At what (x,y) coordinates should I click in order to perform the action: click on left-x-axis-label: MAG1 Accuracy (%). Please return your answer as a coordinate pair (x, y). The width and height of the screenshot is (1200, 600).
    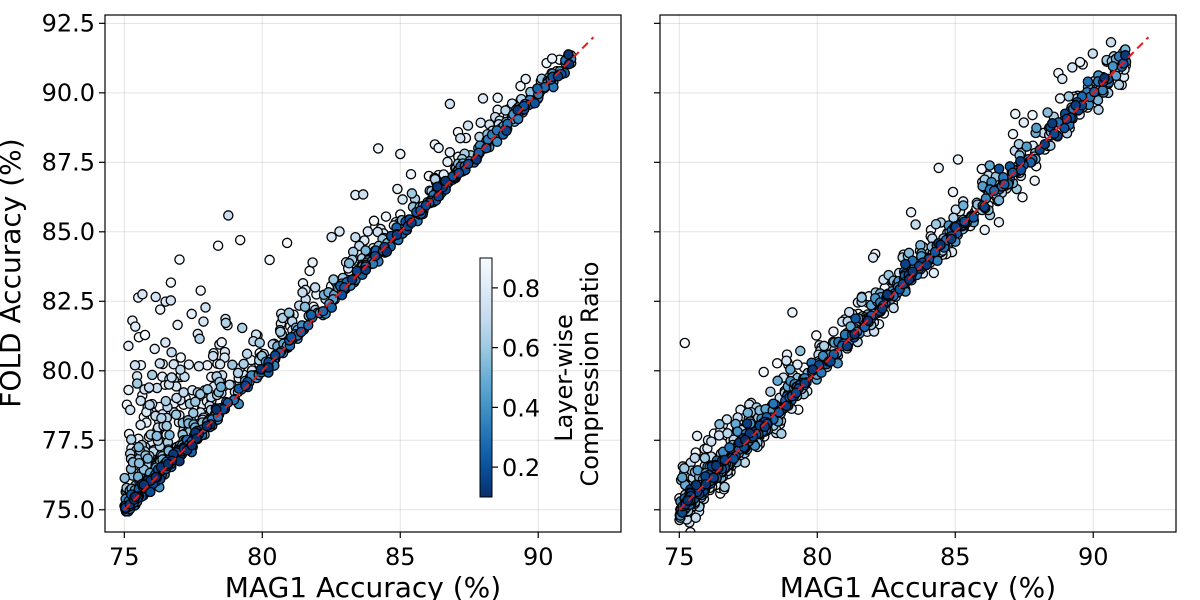
    Looking at the image, I should click on (363, 585).